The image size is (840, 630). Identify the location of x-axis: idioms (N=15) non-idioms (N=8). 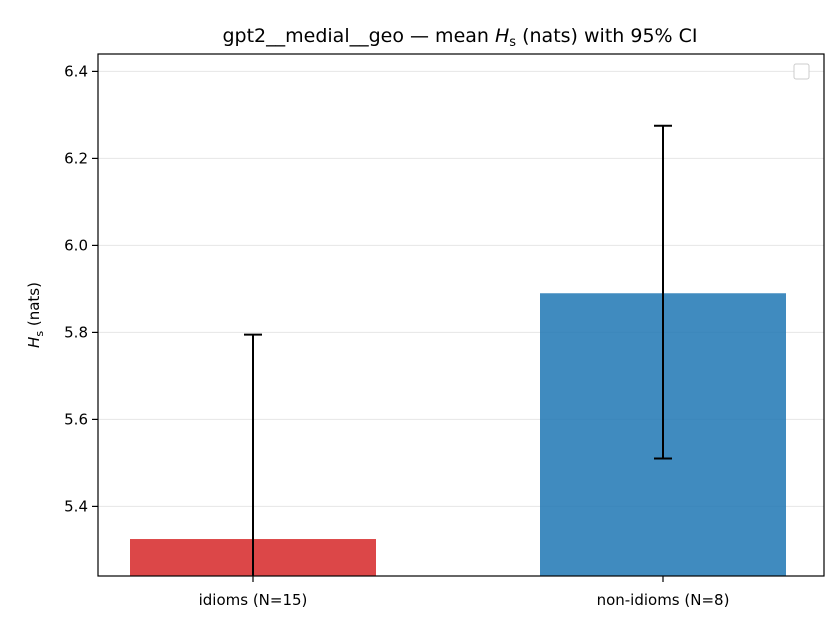
(464, 592).